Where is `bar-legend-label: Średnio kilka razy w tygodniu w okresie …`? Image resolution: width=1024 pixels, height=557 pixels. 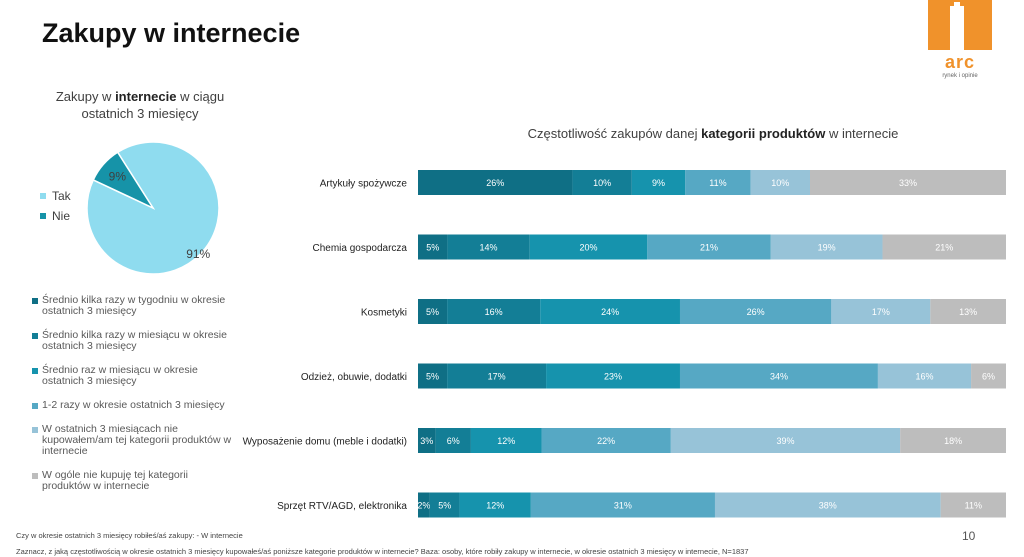 bar-legend-label: Średnio kilka razy w tygodniu w okresie … is located at coordinates (134, 305).